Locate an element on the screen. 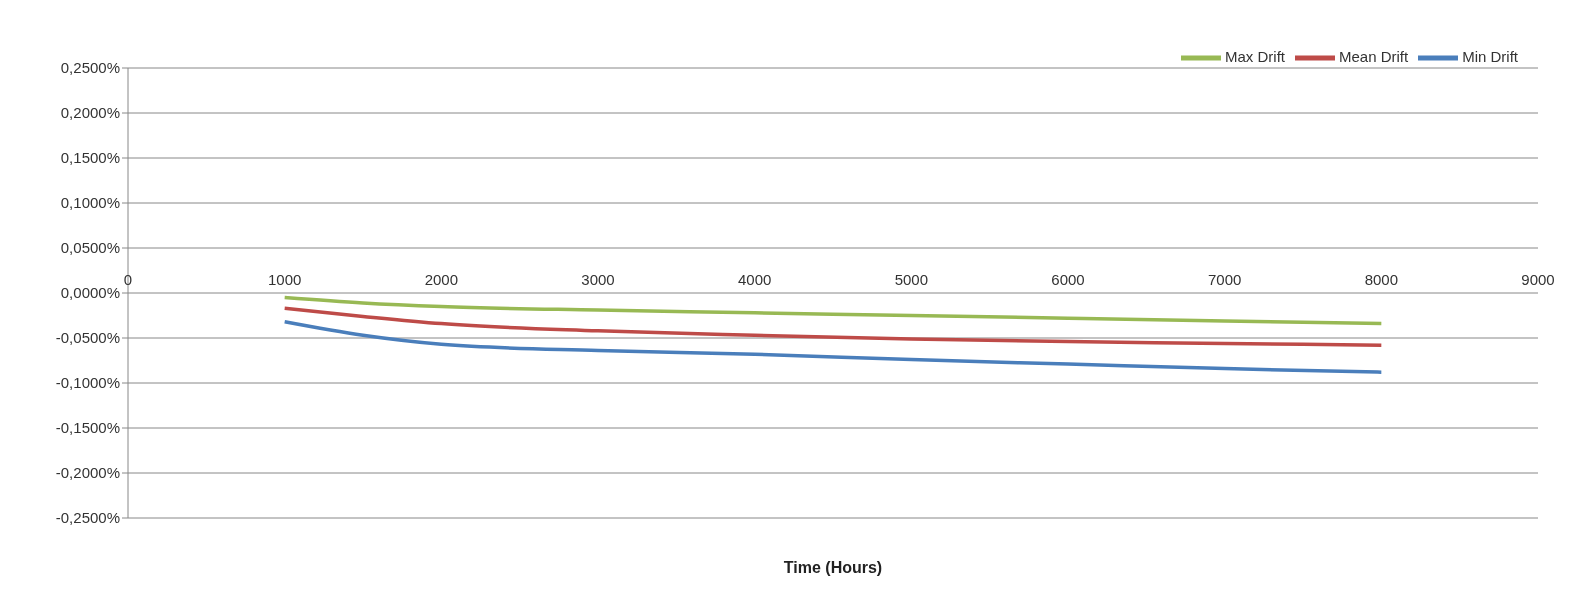 The width and height of the screenshot is (1586, 596). x-tick-label: 2000 is located at coordinates (441, 279).